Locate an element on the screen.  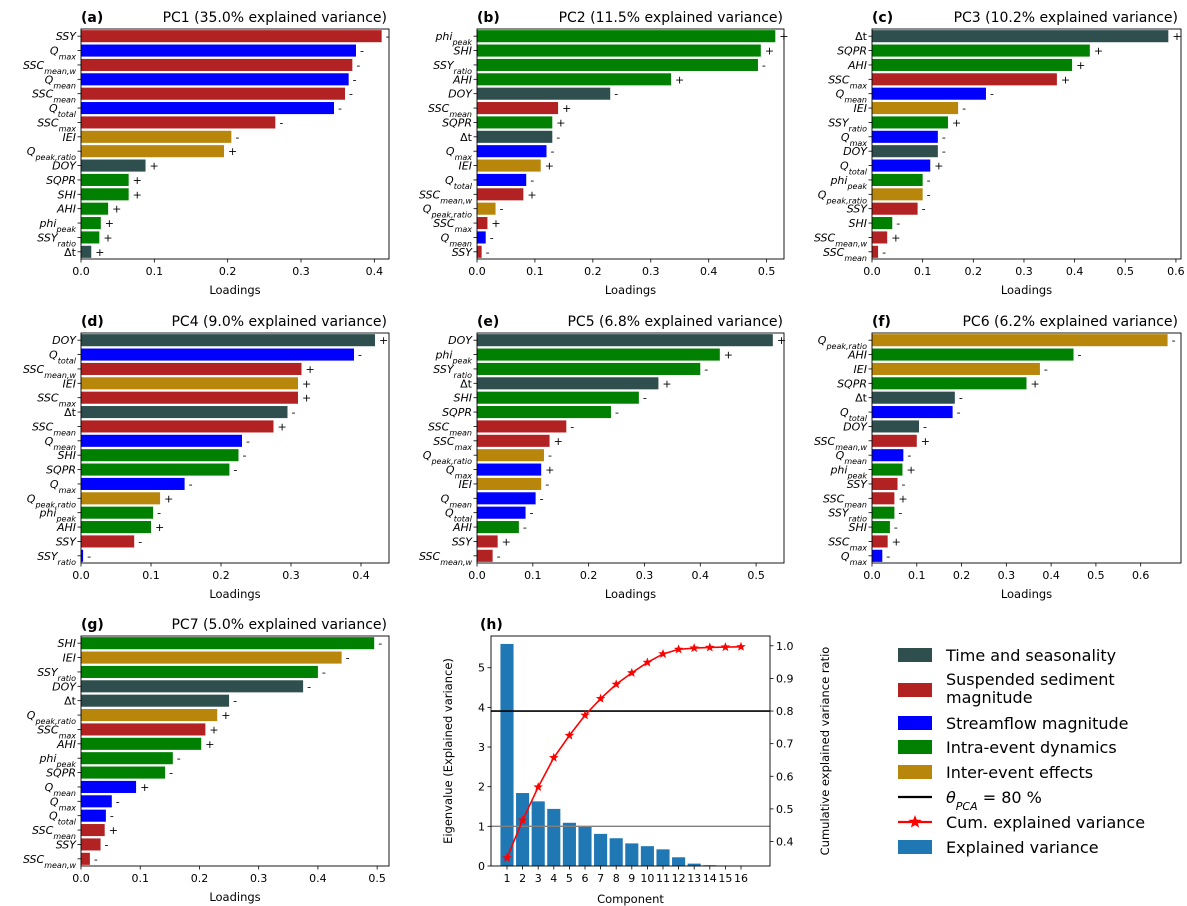
y2-tick-label: 0.6 is located at coordinates (785, 776).